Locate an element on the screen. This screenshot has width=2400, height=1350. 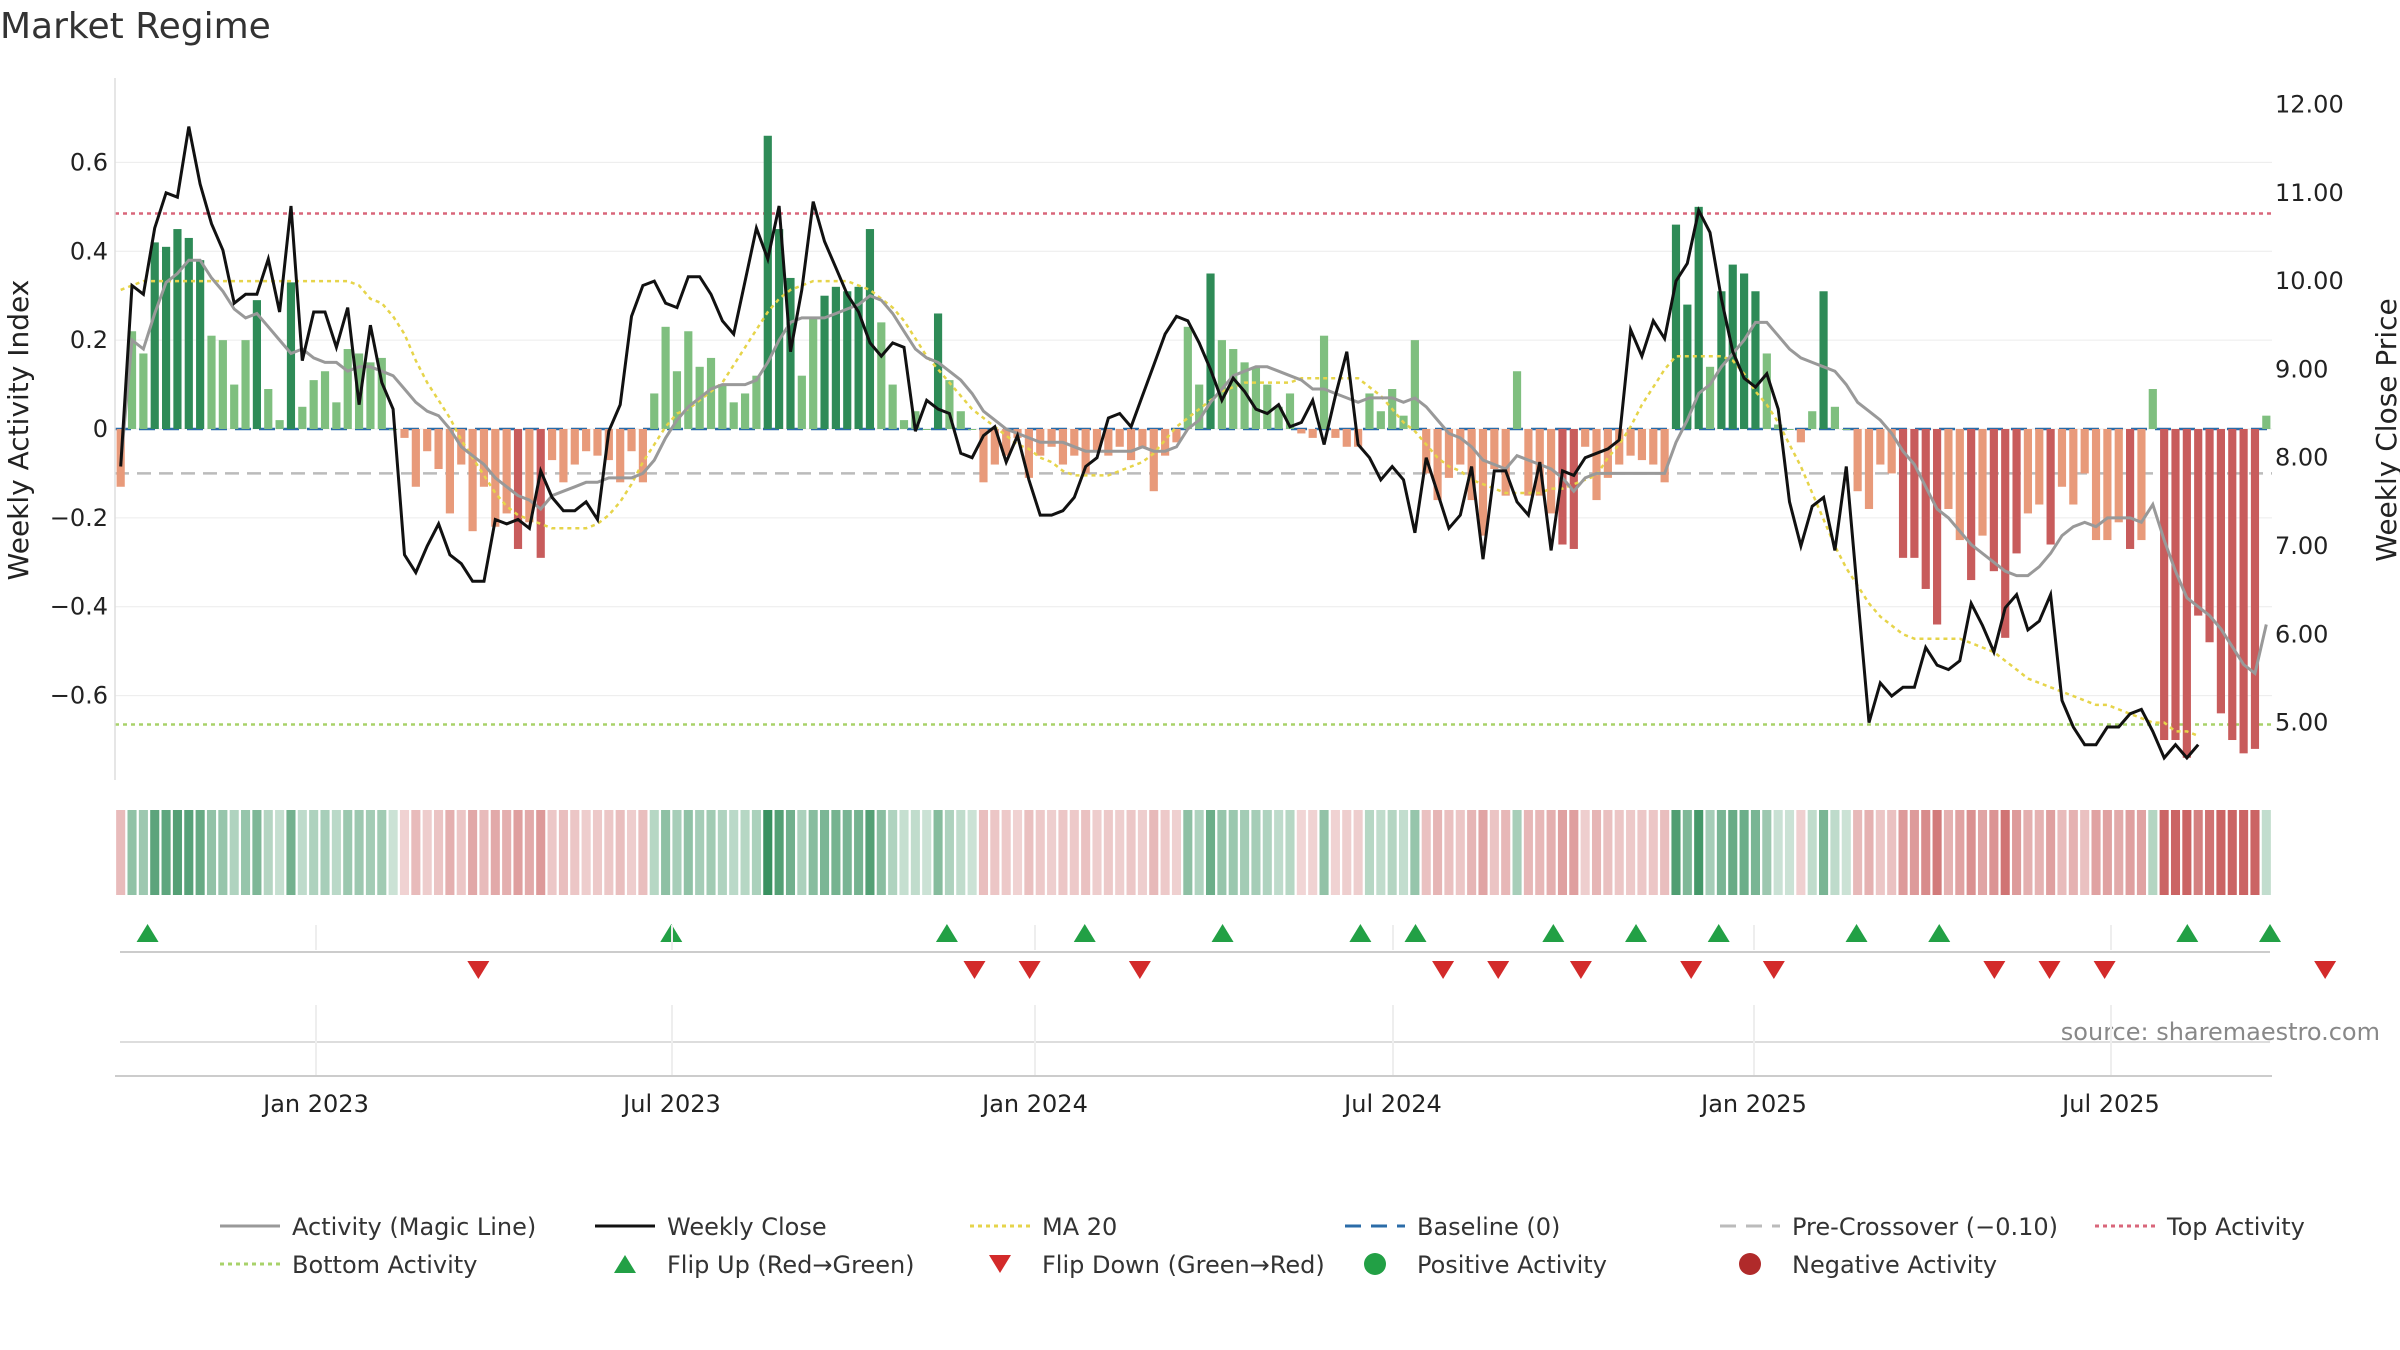
legend-item: Pre-Crossover (−0.10) is located at coordinates (1889, 1227).